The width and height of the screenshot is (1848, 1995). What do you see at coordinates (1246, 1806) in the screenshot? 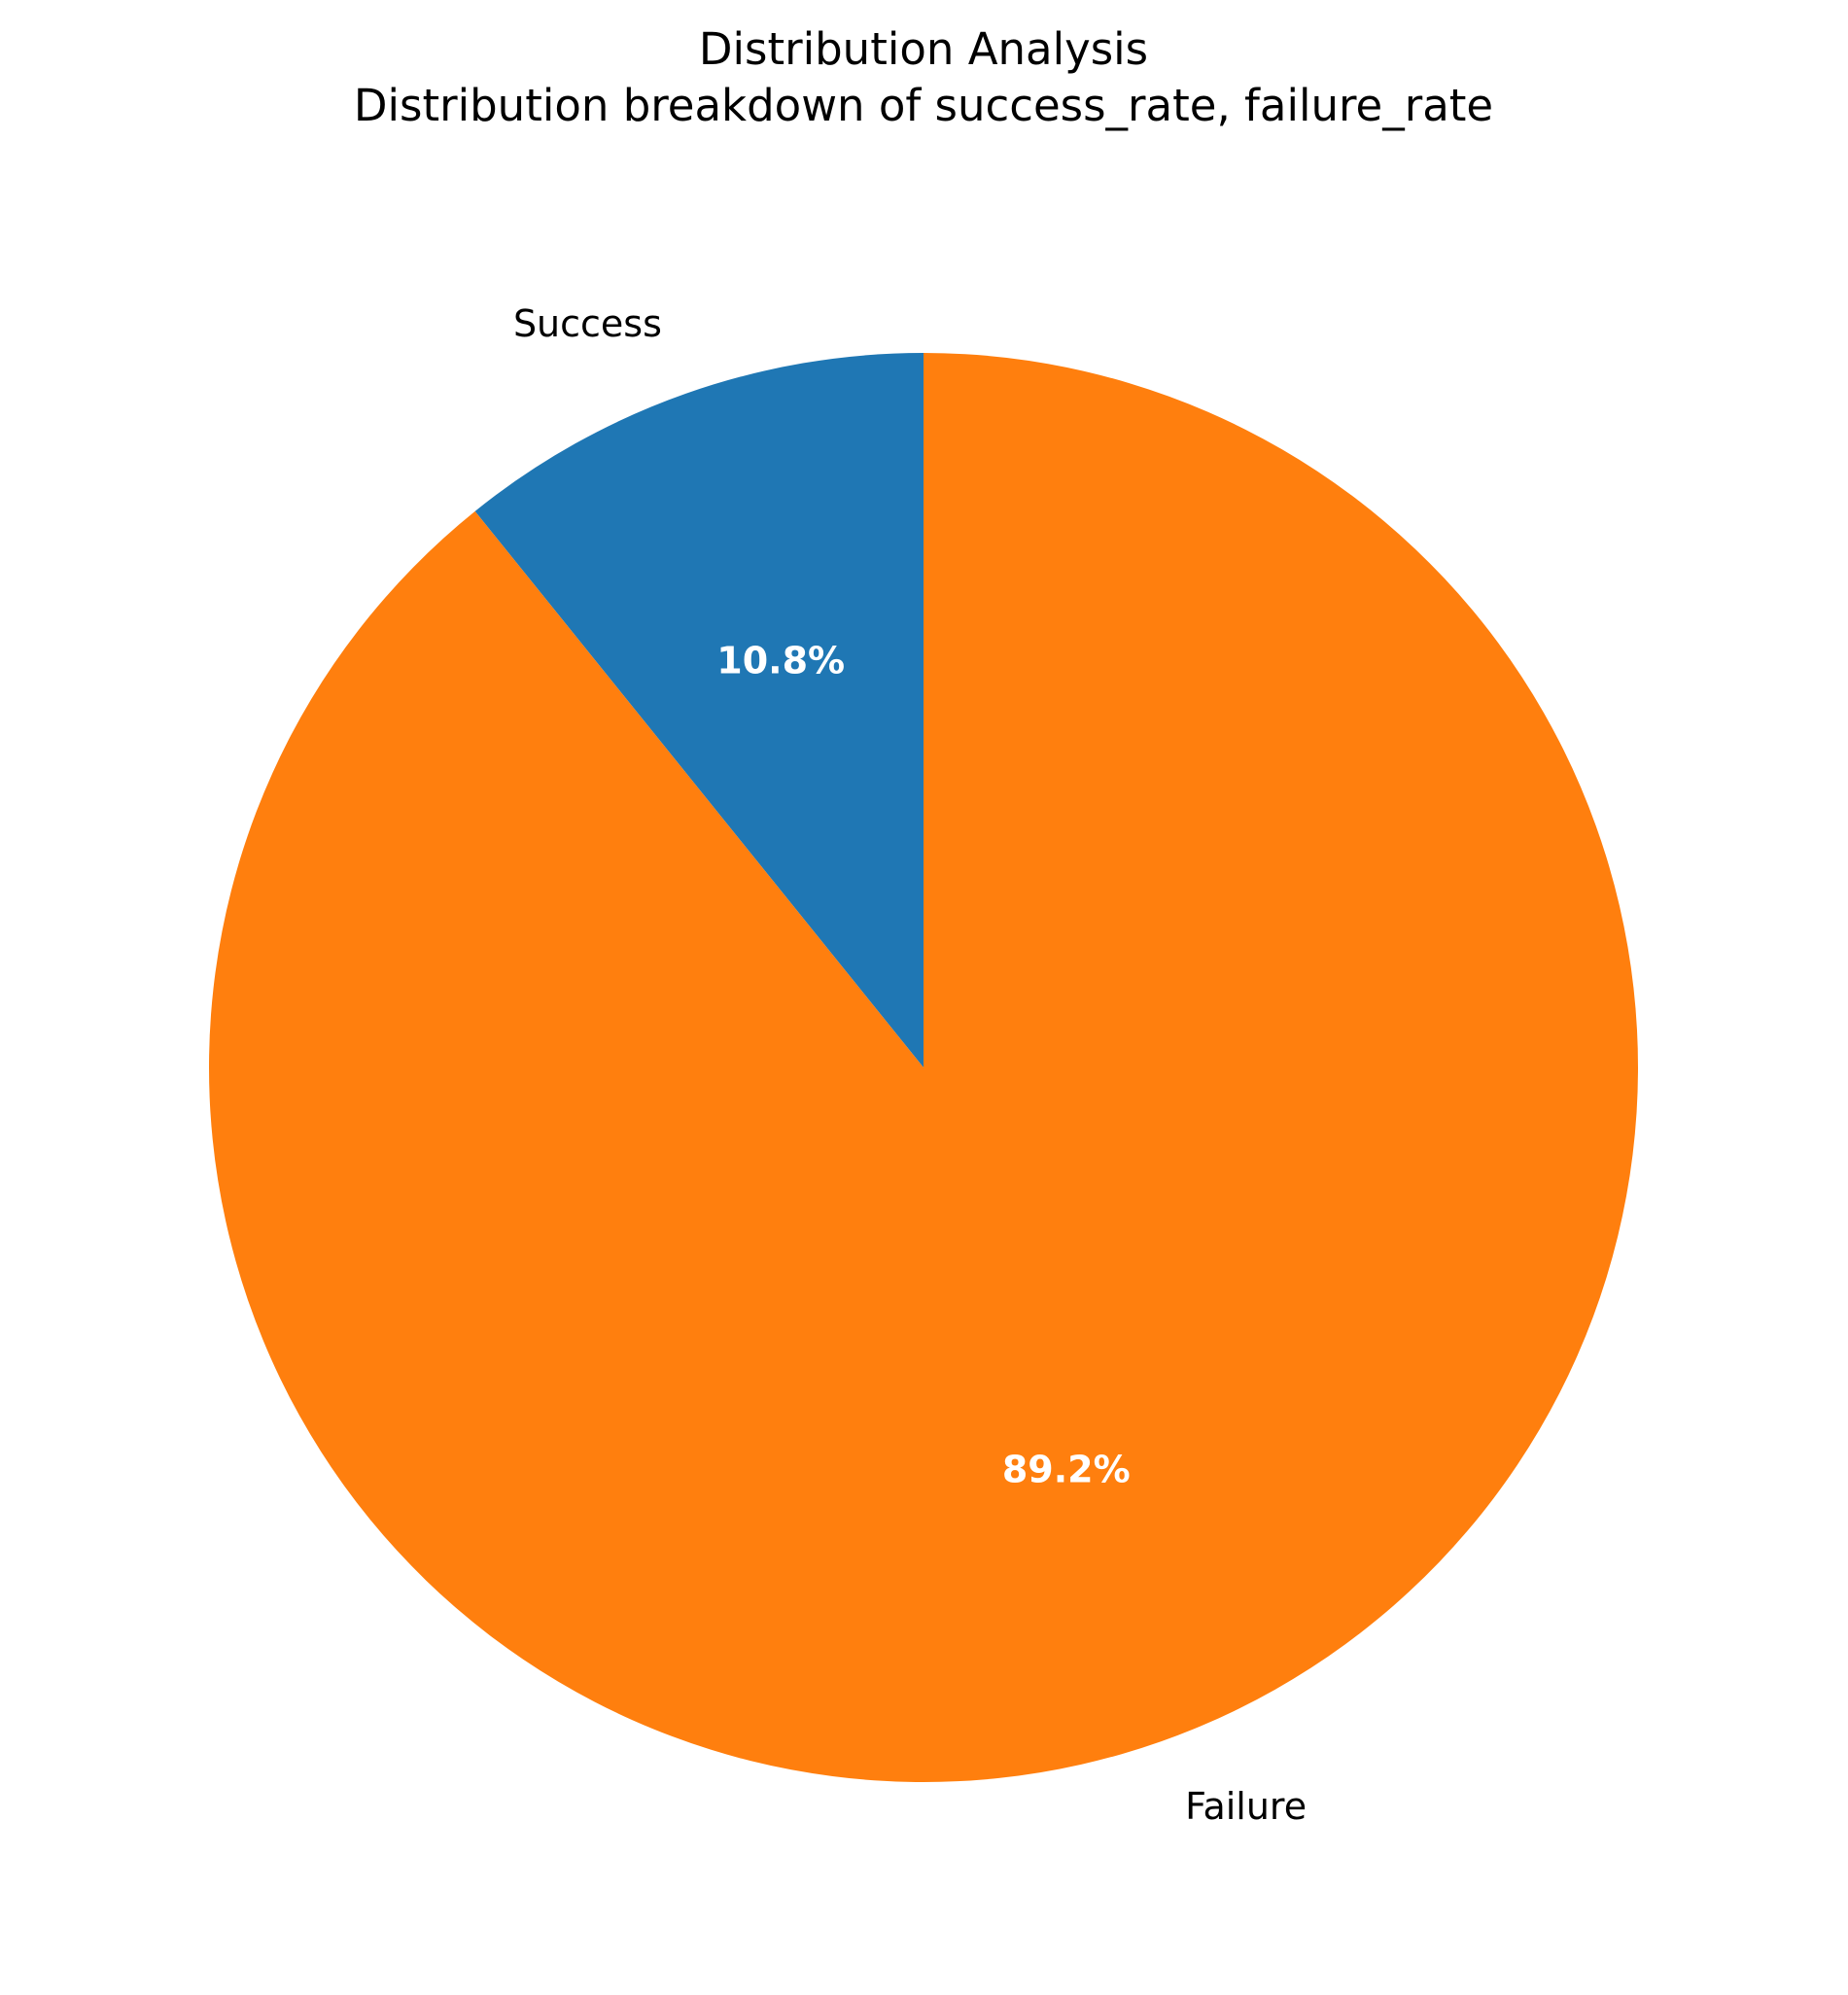
I see `slice-label-failure: Failure` at bounding box center [1246, 1806].